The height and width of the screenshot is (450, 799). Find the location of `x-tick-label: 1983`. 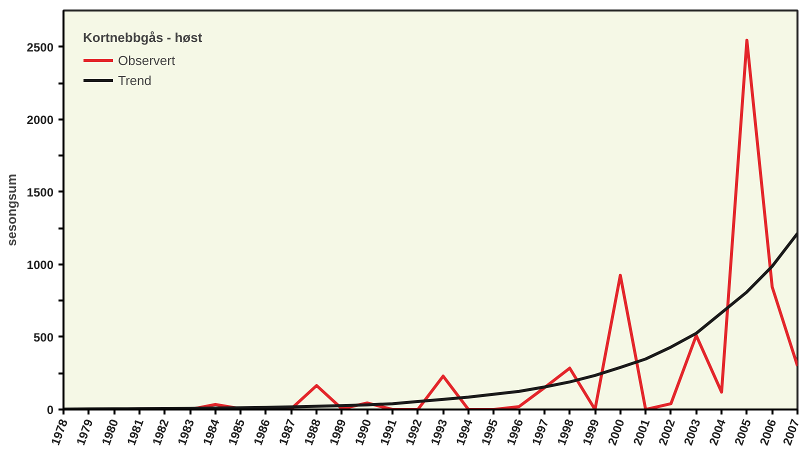

x-tick-label: 1983 is located at coordinates (186, 432).